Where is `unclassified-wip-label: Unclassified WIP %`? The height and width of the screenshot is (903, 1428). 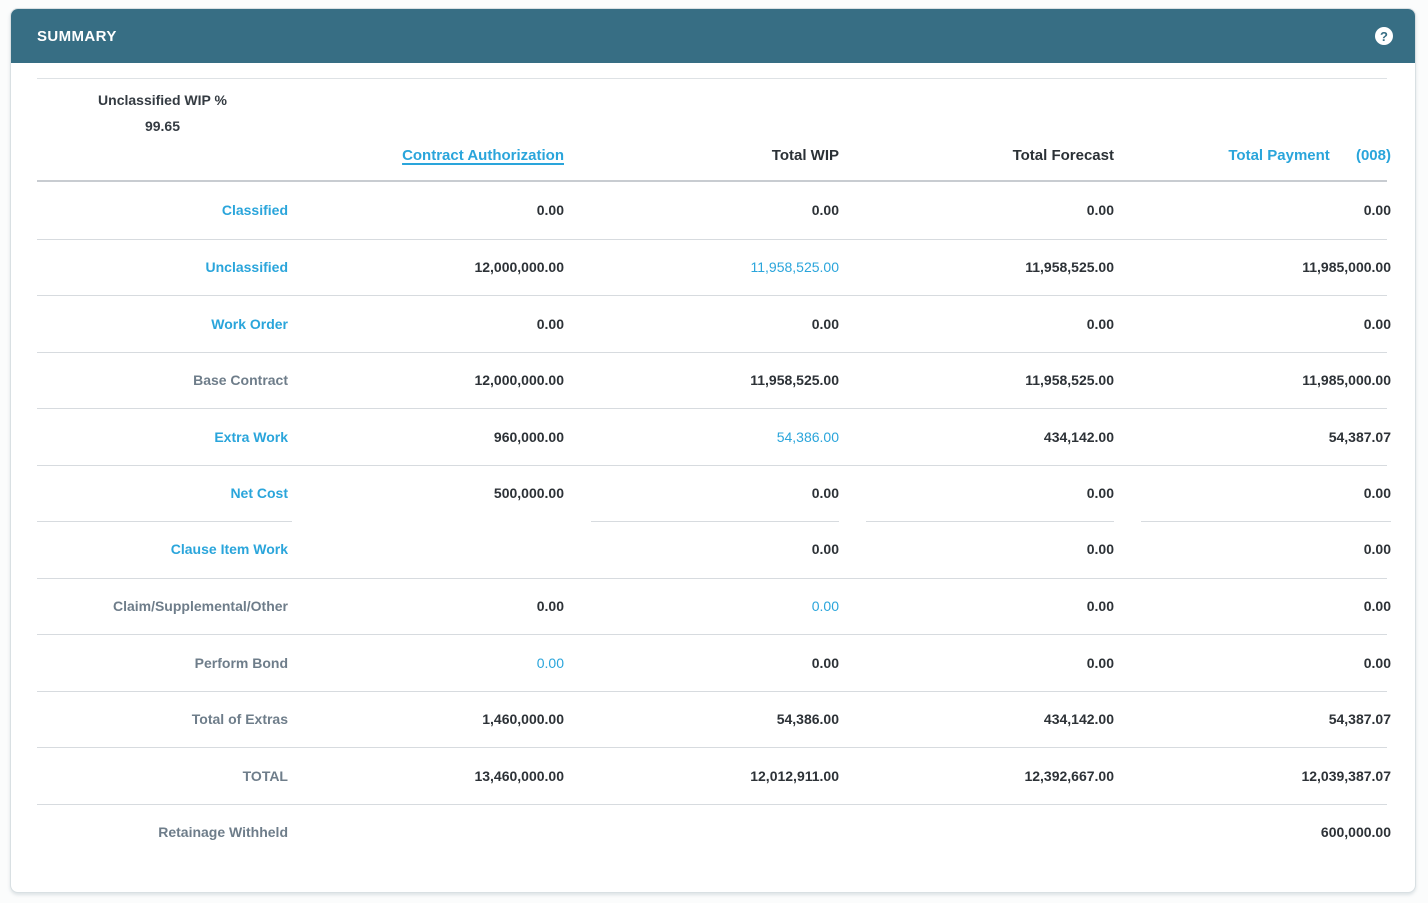
unclassified-wip-label: Unclassified WIP % is located at coordinates (162, 100).